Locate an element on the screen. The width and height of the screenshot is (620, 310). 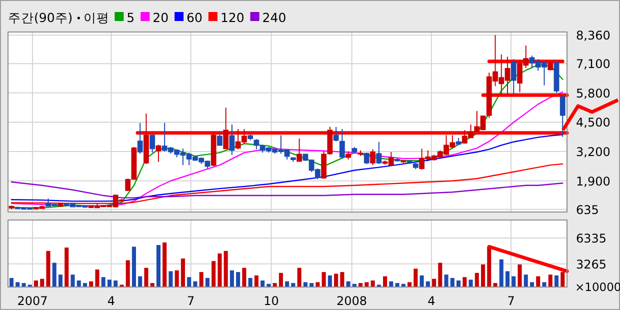
y-tick-label: 4,500 is located at coordinates (593, 123).